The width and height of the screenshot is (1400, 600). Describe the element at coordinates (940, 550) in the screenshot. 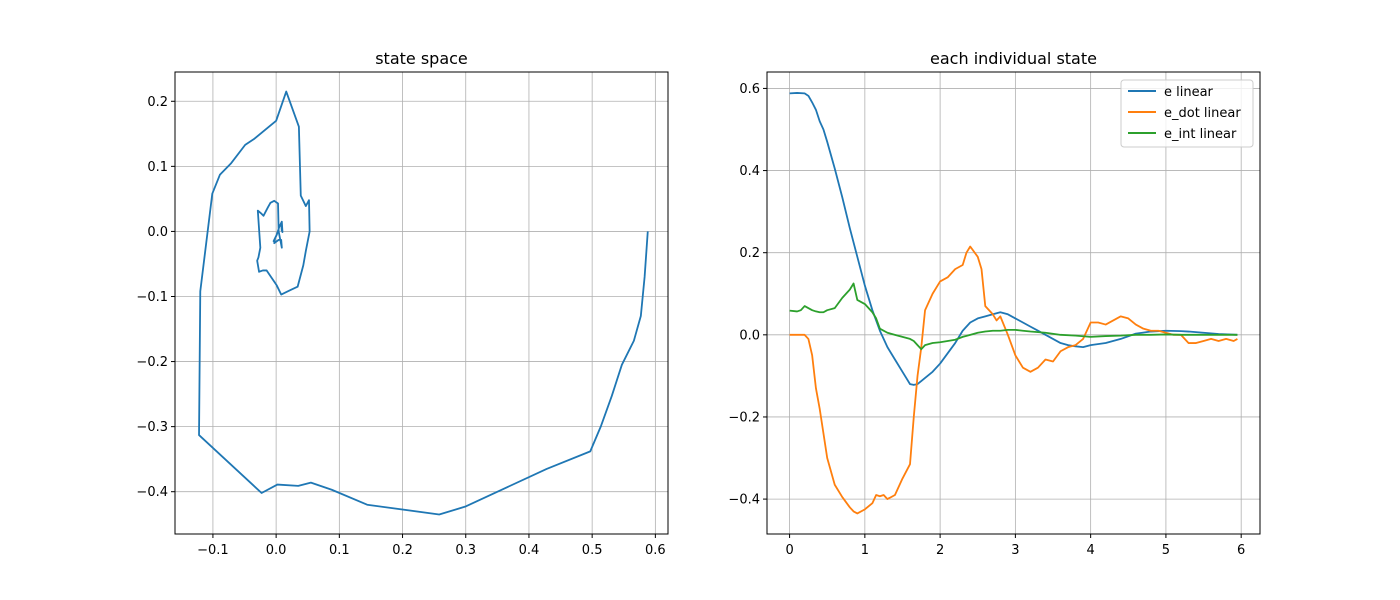

I see `x-tick-label: 2` at that location.